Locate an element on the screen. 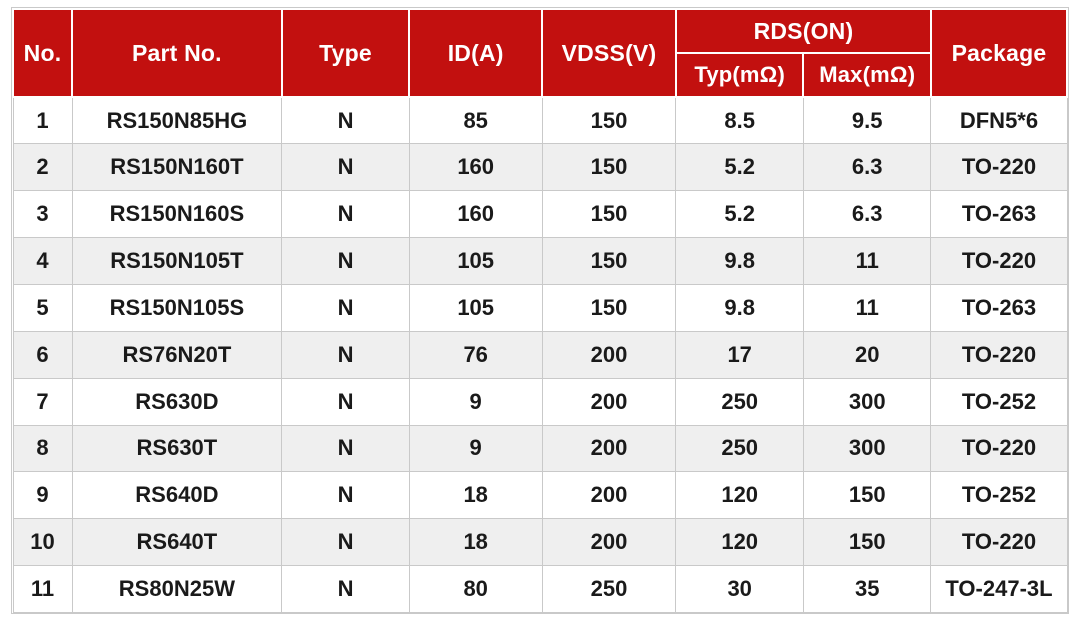 Image resolution: width=1080 pixels, height=622 pixels. cell-vdss-v: 250 is located at coordinates (609, 589).